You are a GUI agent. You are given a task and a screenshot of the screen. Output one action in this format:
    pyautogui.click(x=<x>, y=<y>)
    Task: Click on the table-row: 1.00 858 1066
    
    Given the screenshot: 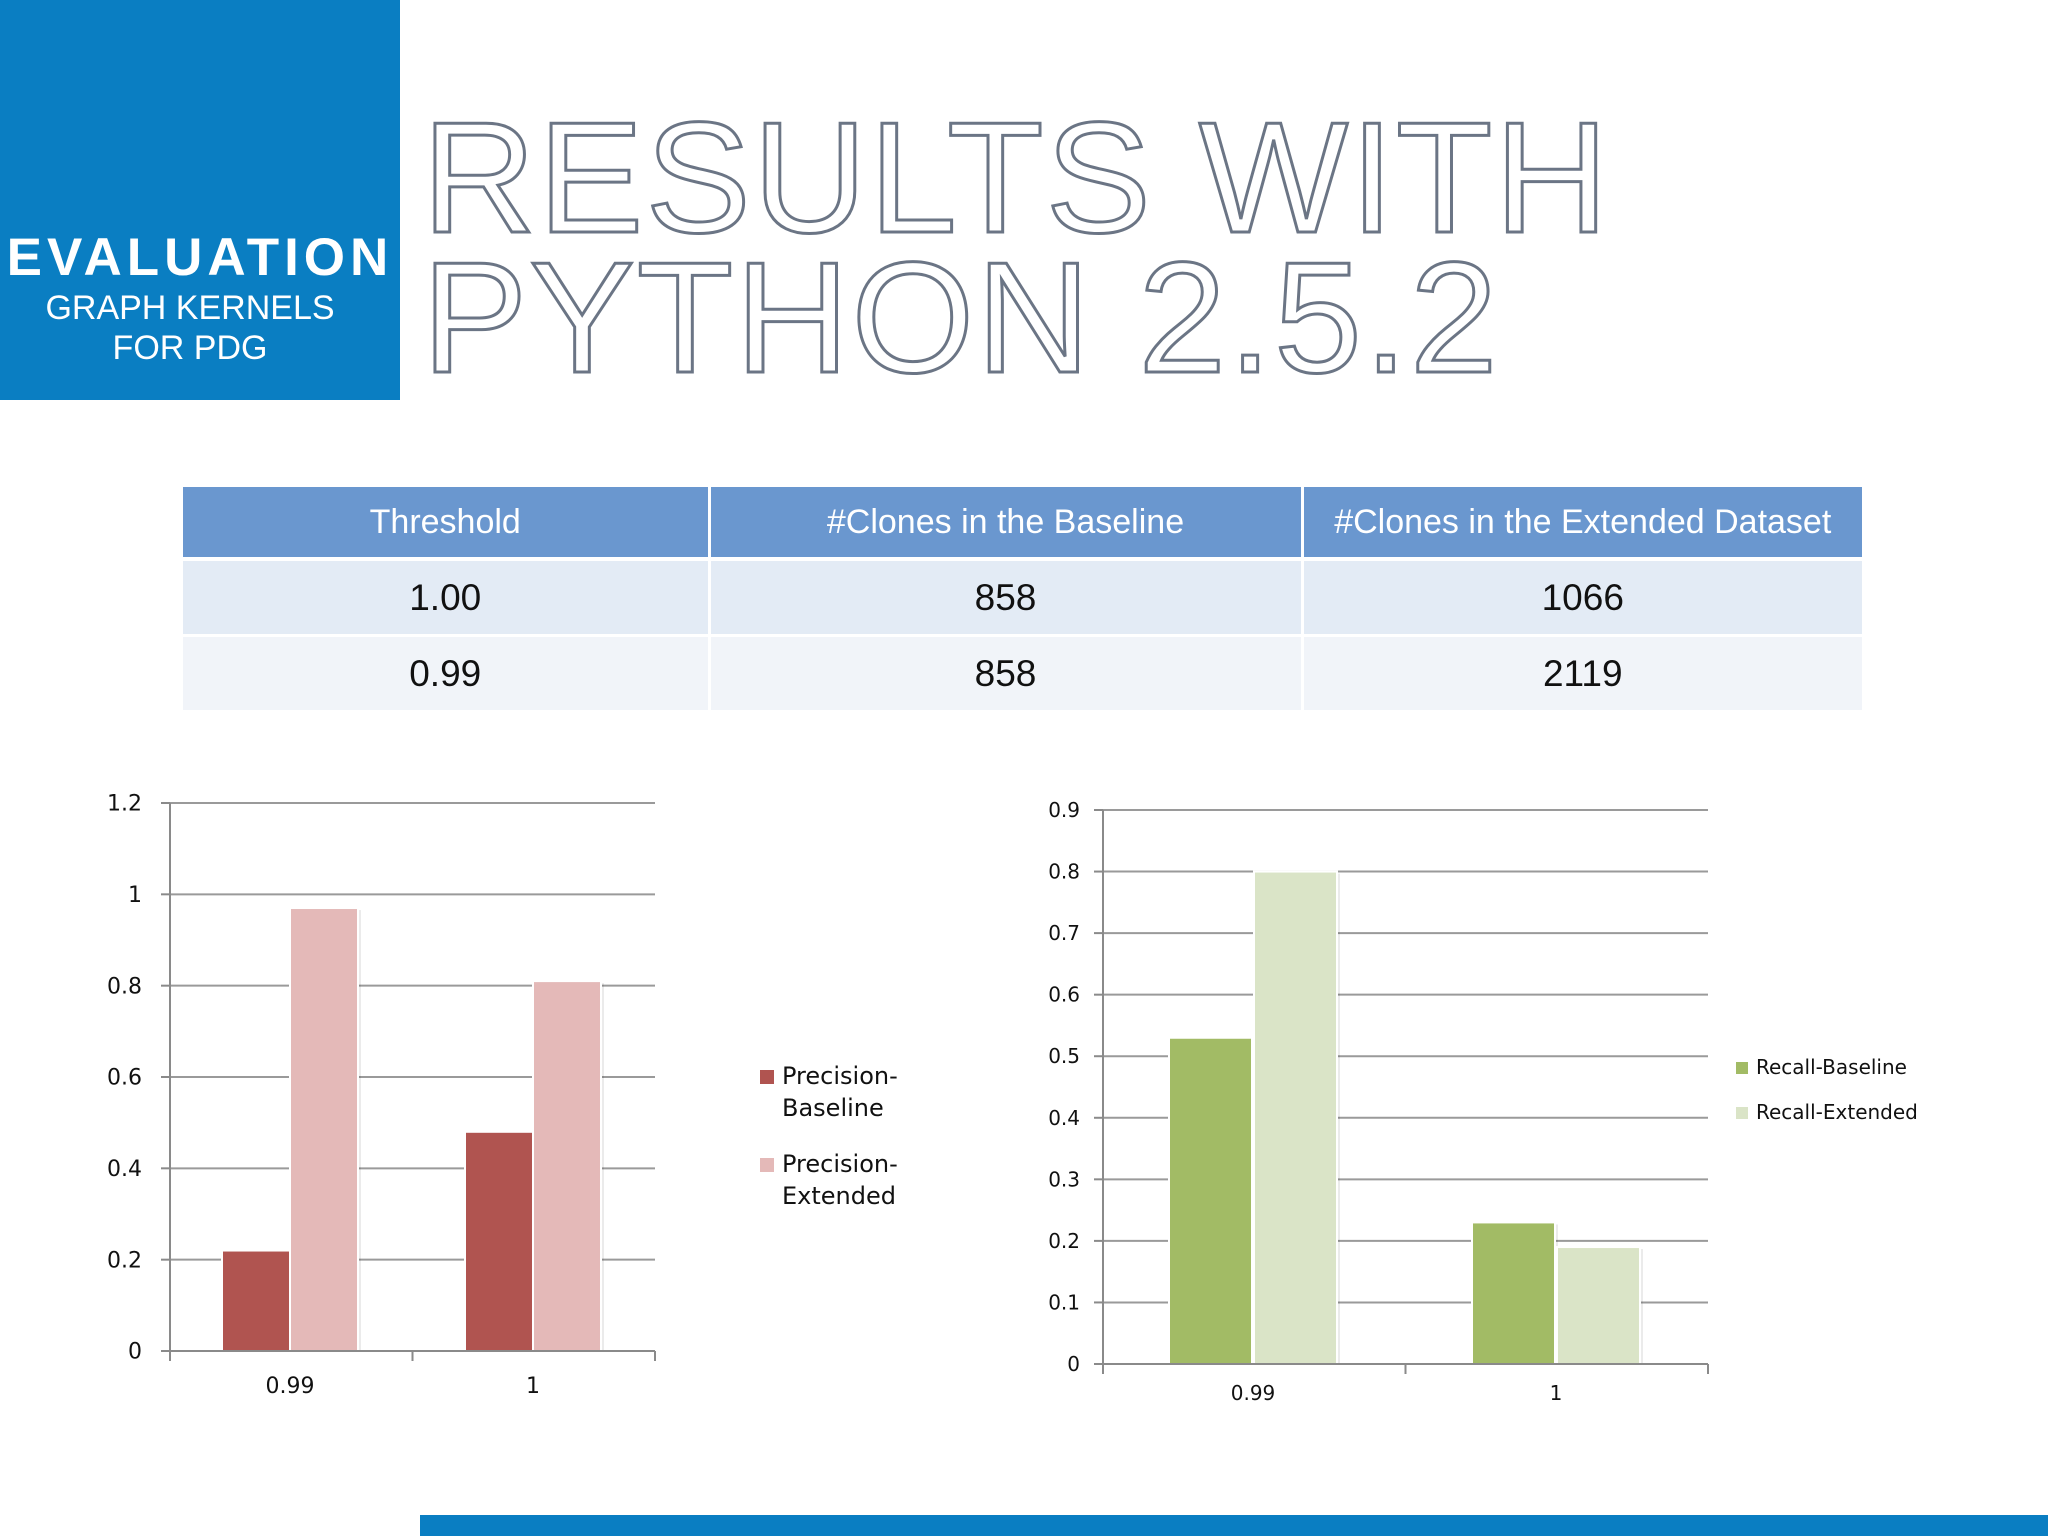 What is the action you would take?
    pyautogui.click(x=1022, y=598)
    